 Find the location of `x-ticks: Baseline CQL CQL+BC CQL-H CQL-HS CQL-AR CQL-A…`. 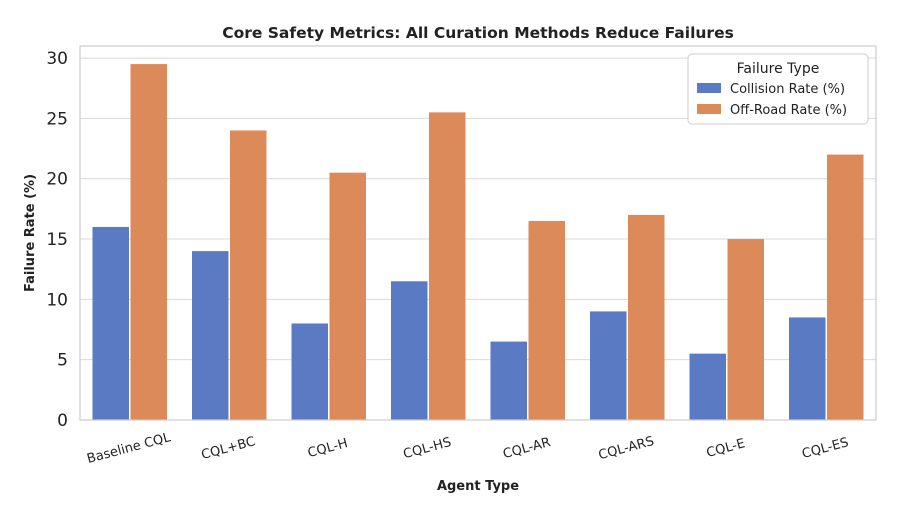

x-ticks: Baseline CQL CQL+BC CQL-H CQL-HS CQL-AR CQL-A… is located at coordinates (467, 448).